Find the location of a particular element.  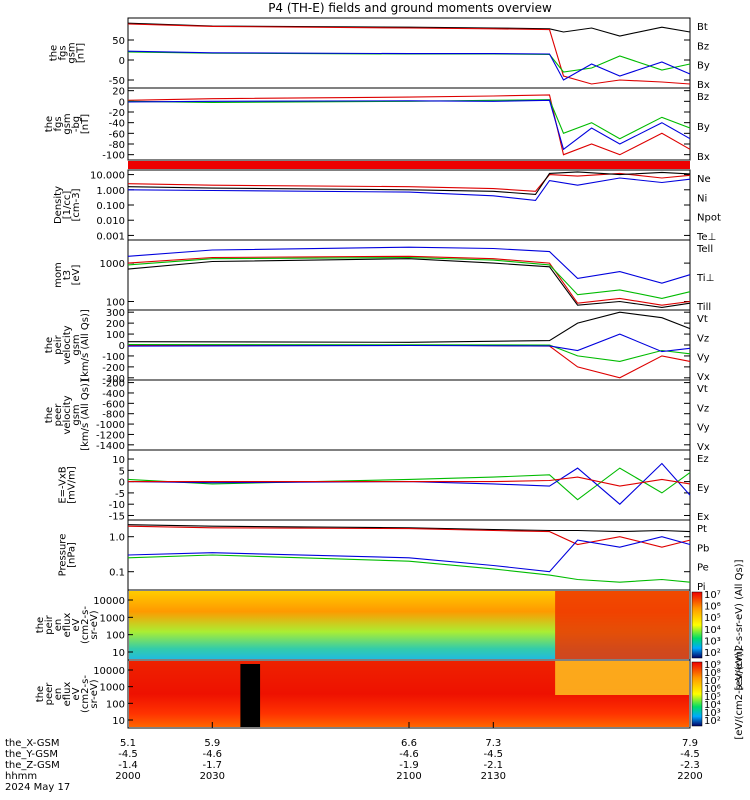

ytick-label: -1200 is located at coordinates (110, 435).